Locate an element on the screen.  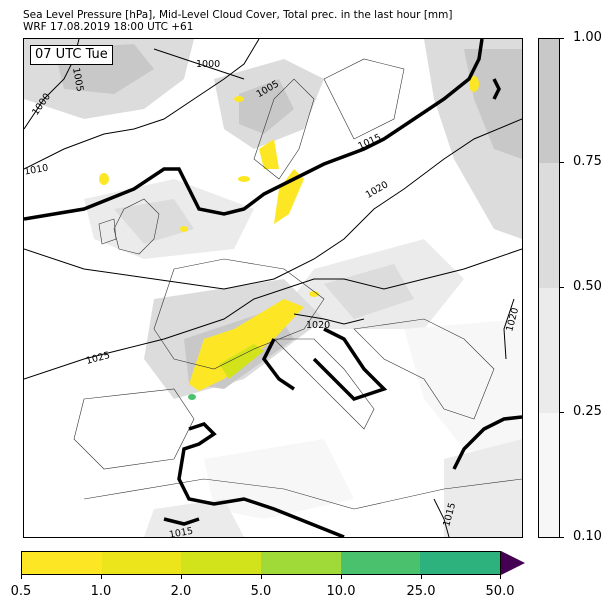
precip-colorbar-tick-label: 25.0 is located at coordinates (421, 591).